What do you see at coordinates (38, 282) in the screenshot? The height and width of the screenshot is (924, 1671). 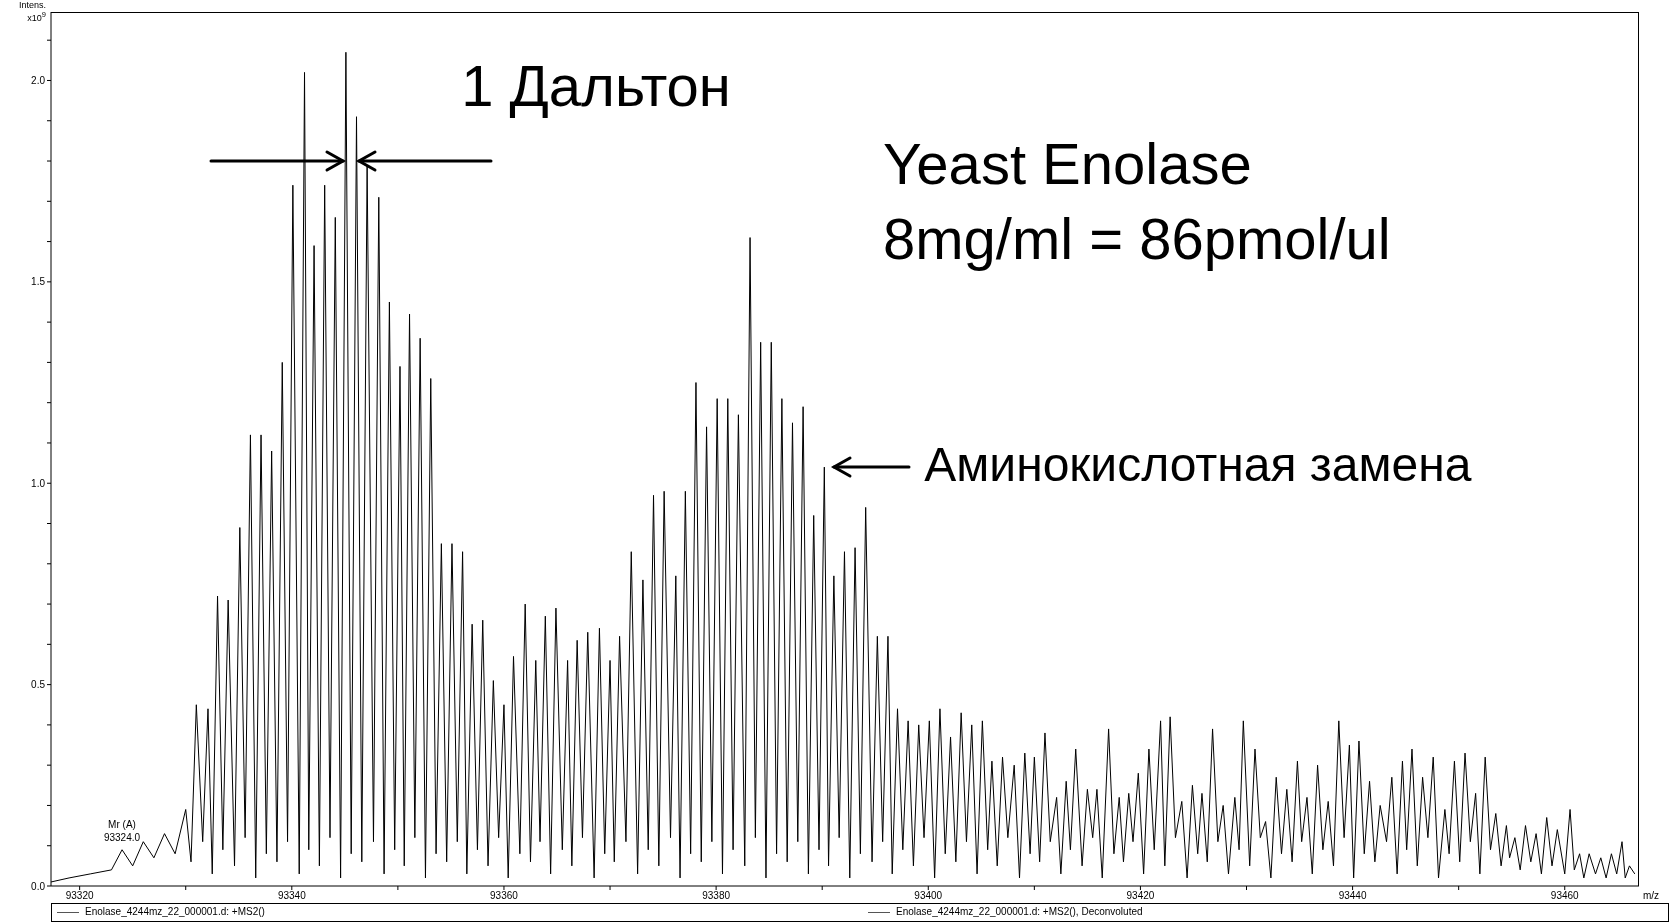 I see `y-tick-label: 1.5` at bounding box center [38, 282].